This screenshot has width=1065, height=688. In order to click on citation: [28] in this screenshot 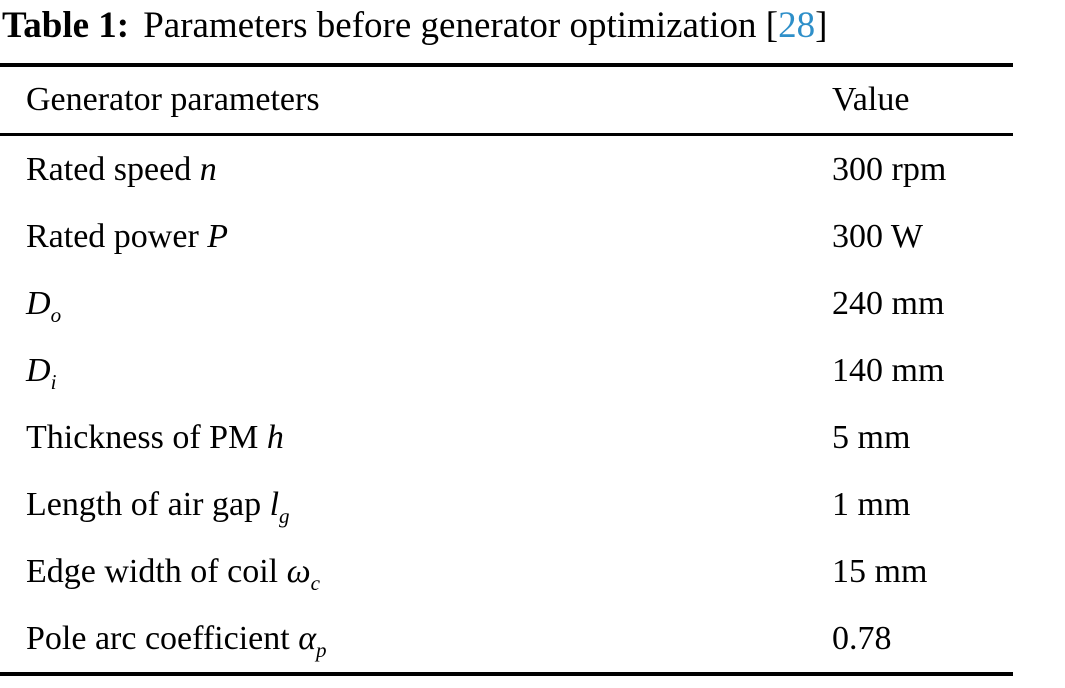, I will do `click(797, 25)`.